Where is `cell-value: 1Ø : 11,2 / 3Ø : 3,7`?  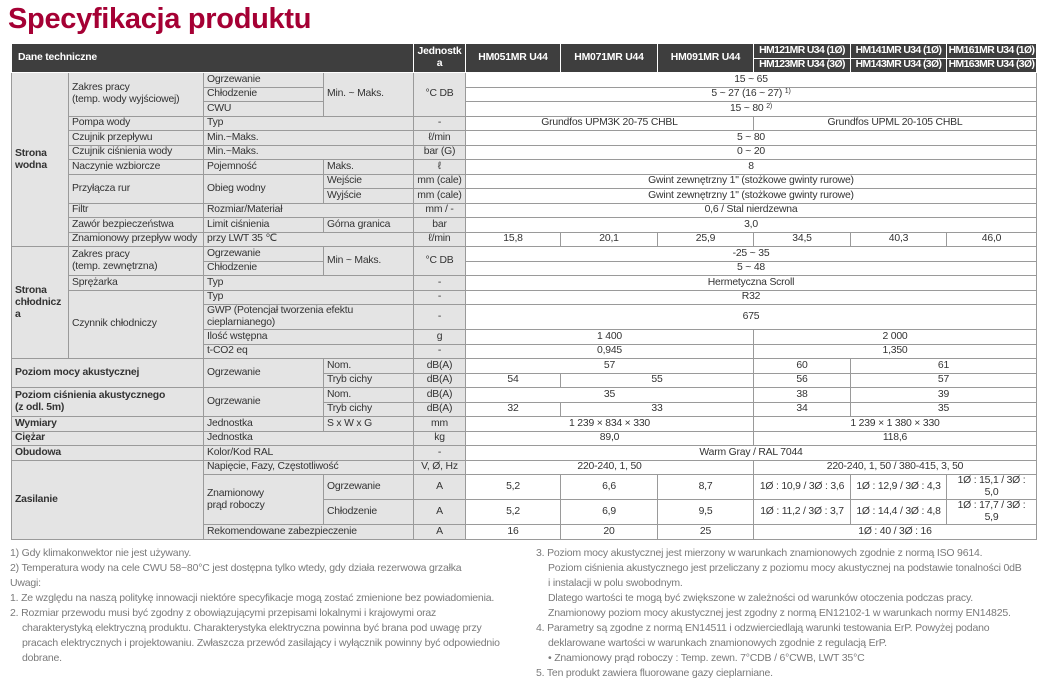
cell-value: 1Ø : 11,2 / 3Ø : 3,7 is located at coordinates (802, 512).